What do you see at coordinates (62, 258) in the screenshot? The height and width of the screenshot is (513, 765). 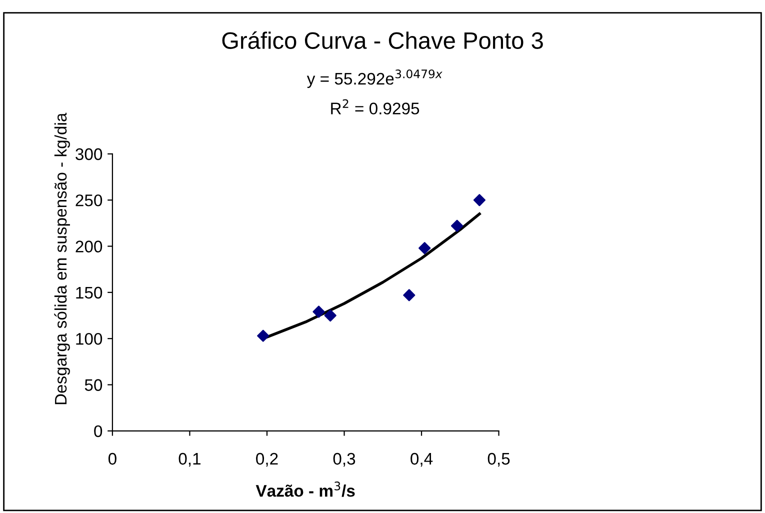 I see `y-axis-title: Desgarga sólida em suspensão - kg/dia` at bounding box center [62, 258].